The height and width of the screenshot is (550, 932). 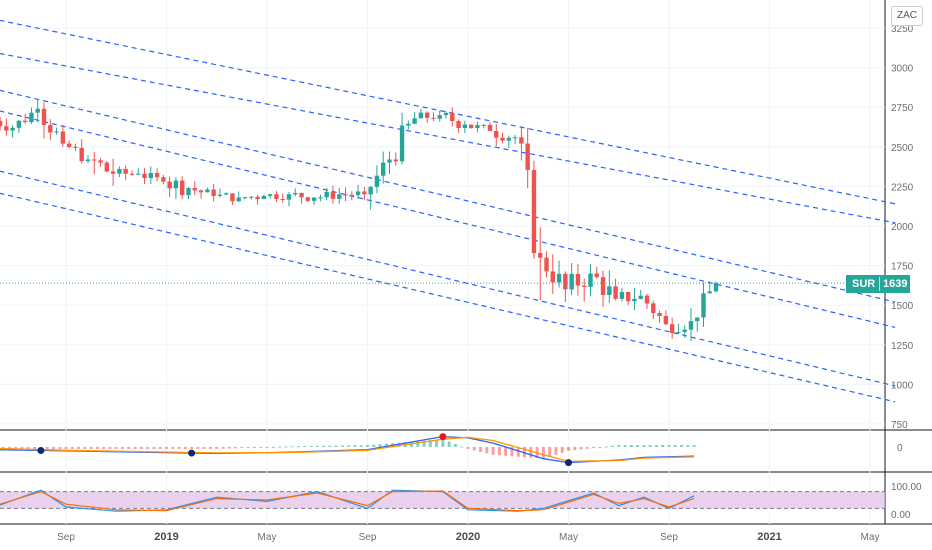 I want to click on last-price-value: 1639, so click(x=895, y=284).